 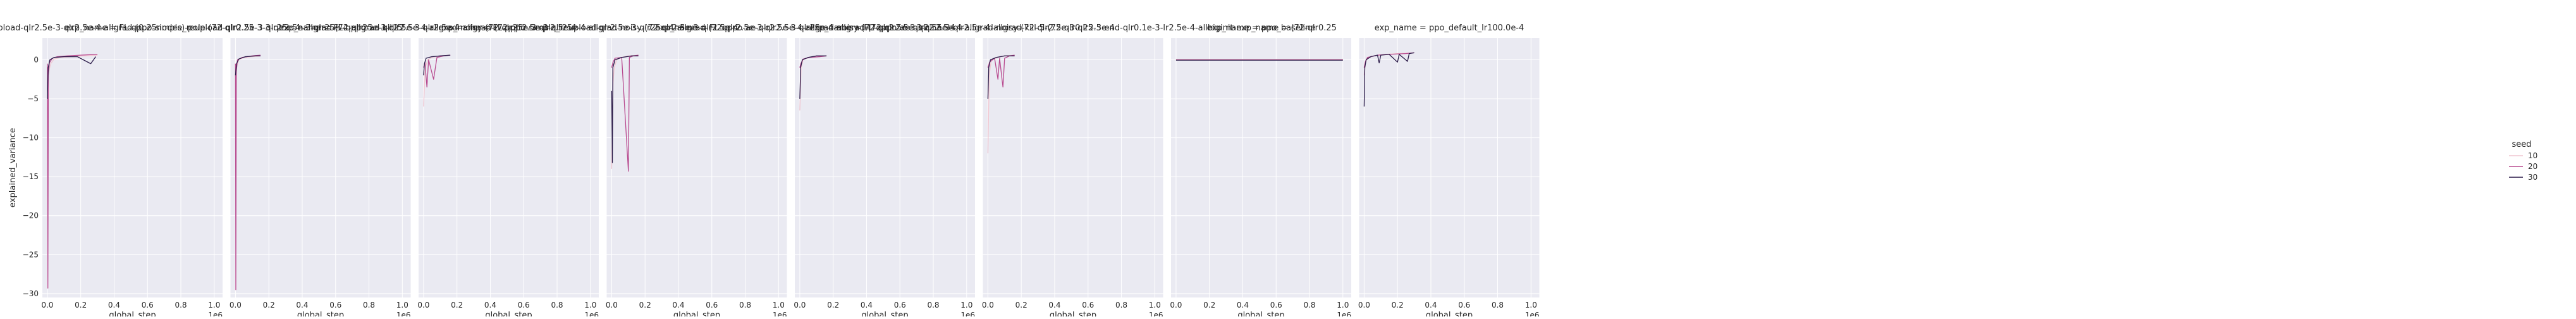 What do you see at coordinates (36, 59) in the screenshot?
I see `y-tick-label: 0` at bounding box center [36, 59].